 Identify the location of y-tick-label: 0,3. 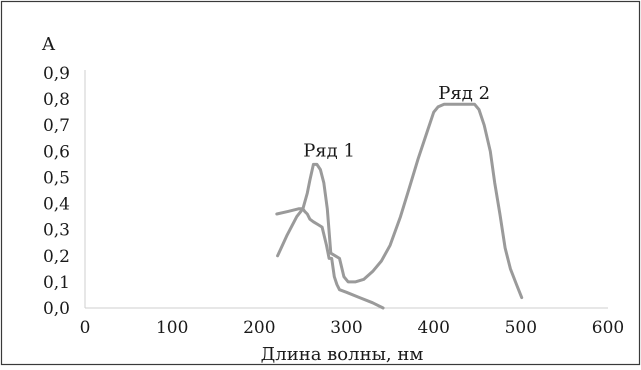
(56, 231).